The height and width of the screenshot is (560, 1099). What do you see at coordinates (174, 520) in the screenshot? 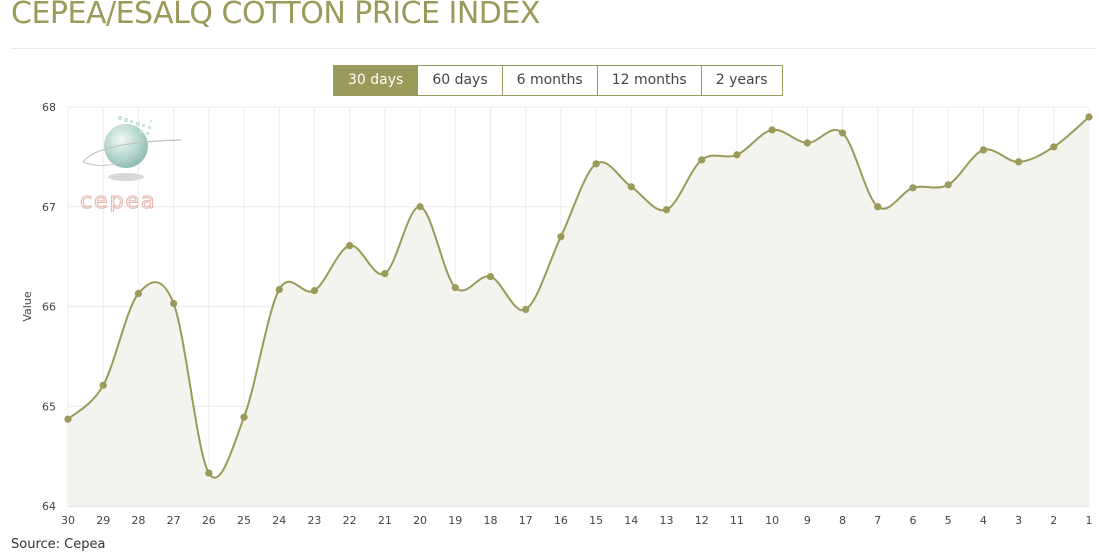
I see `x-tick-label: 27` at bounding box center [174, 520].